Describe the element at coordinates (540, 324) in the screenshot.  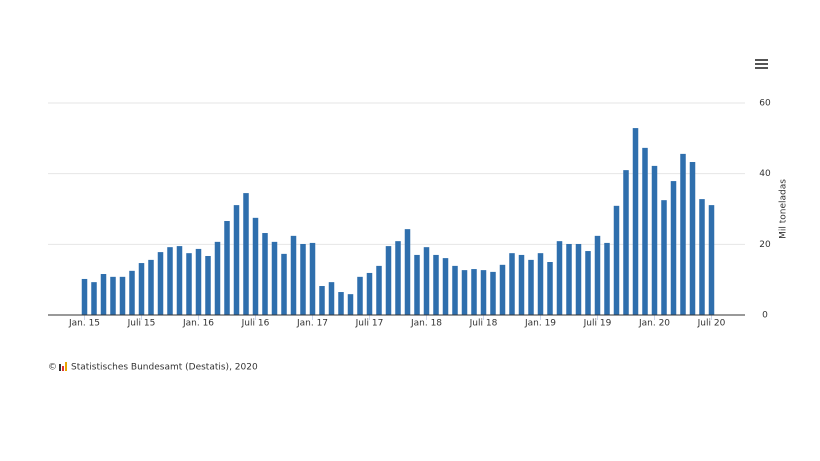
I see `x-tick-label: Jan. 19` at that location.